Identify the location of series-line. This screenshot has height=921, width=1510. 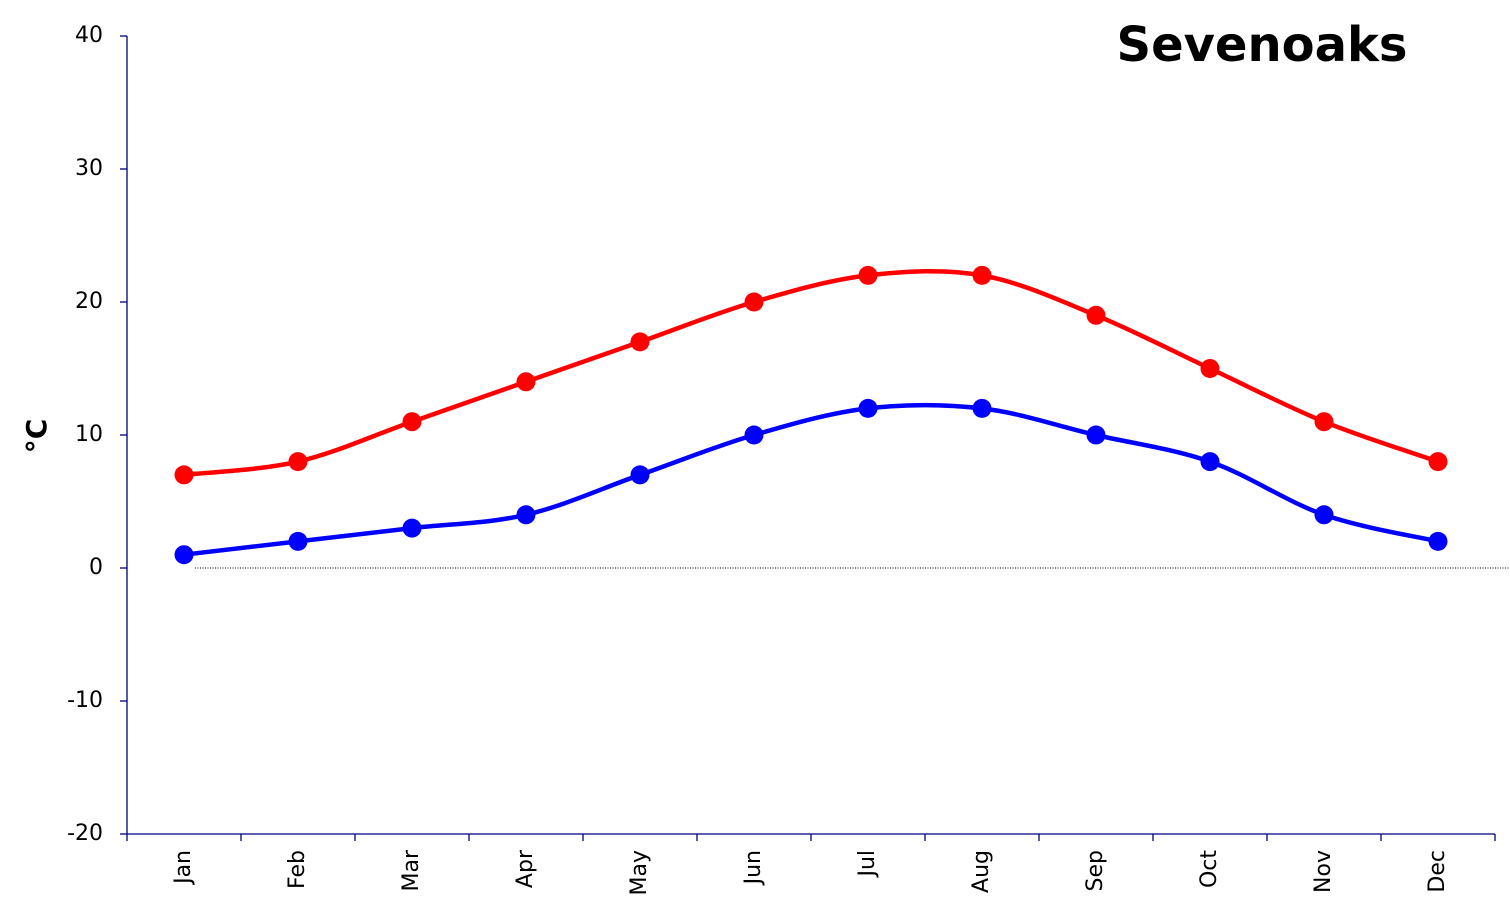
(811, 479).